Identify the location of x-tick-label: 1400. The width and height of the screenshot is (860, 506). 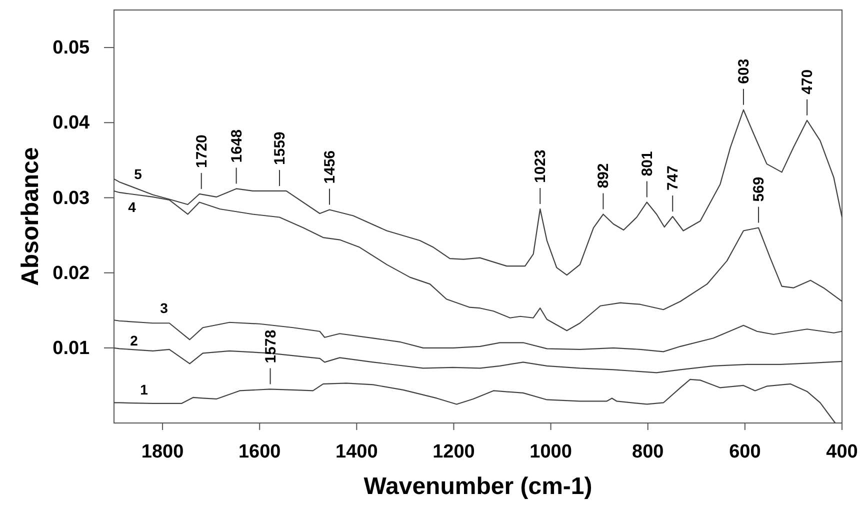
(357, 452).